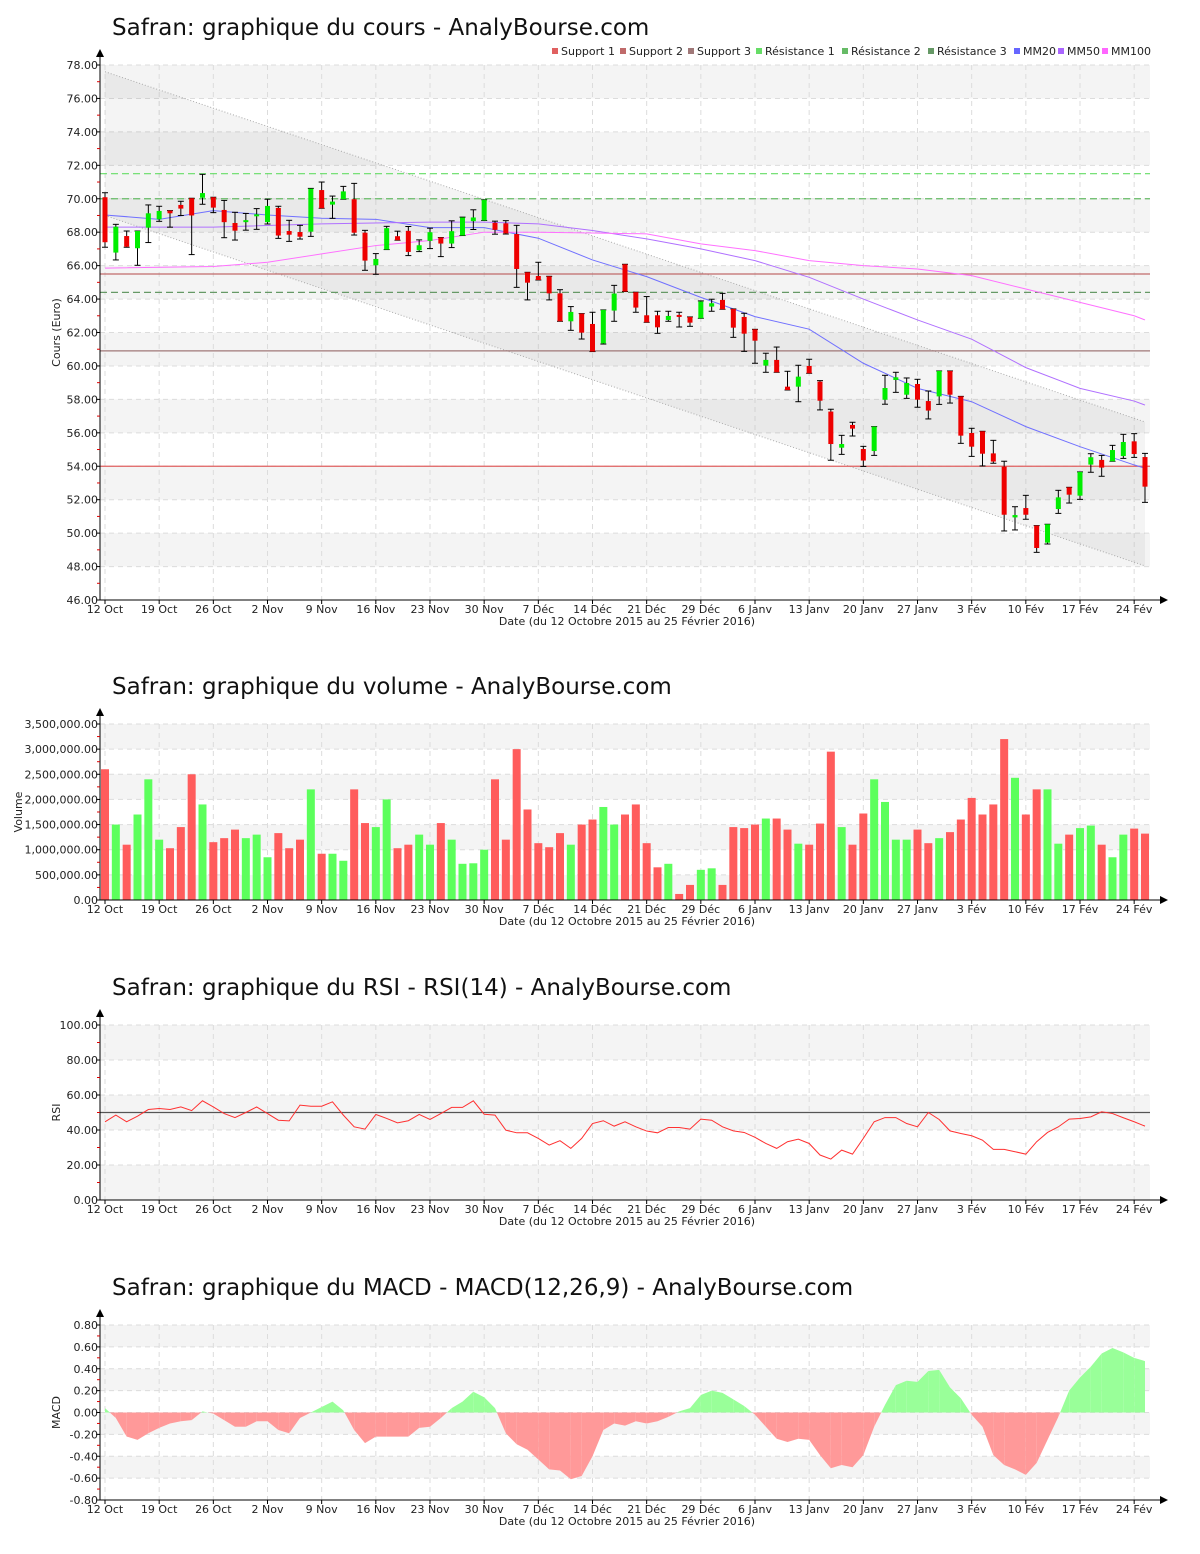 The height and width of the screenshot is (1554, 1200). What do you see at coordinates (719, 51) in the screenshot?
I see `legend-item: Support 3` at bounding box center [719, 51].